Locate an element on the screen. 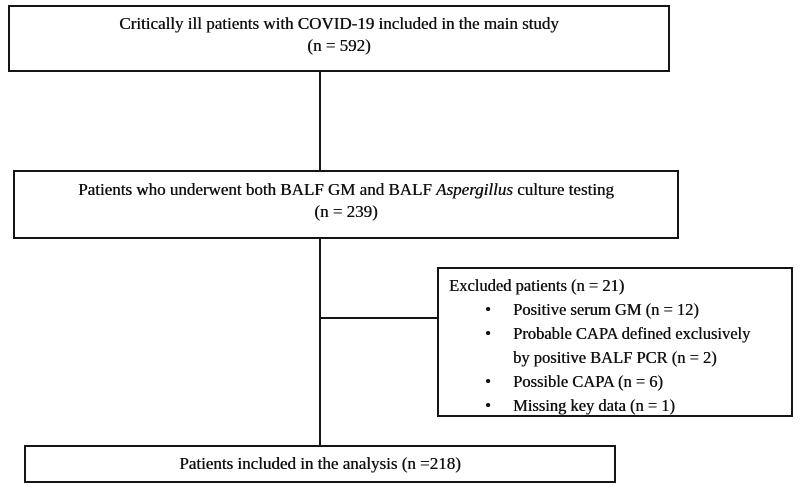 This screenshot has width=800, height=489. node-balf-testing-text-suffix: culture testing is located at coordinates (563, 189).